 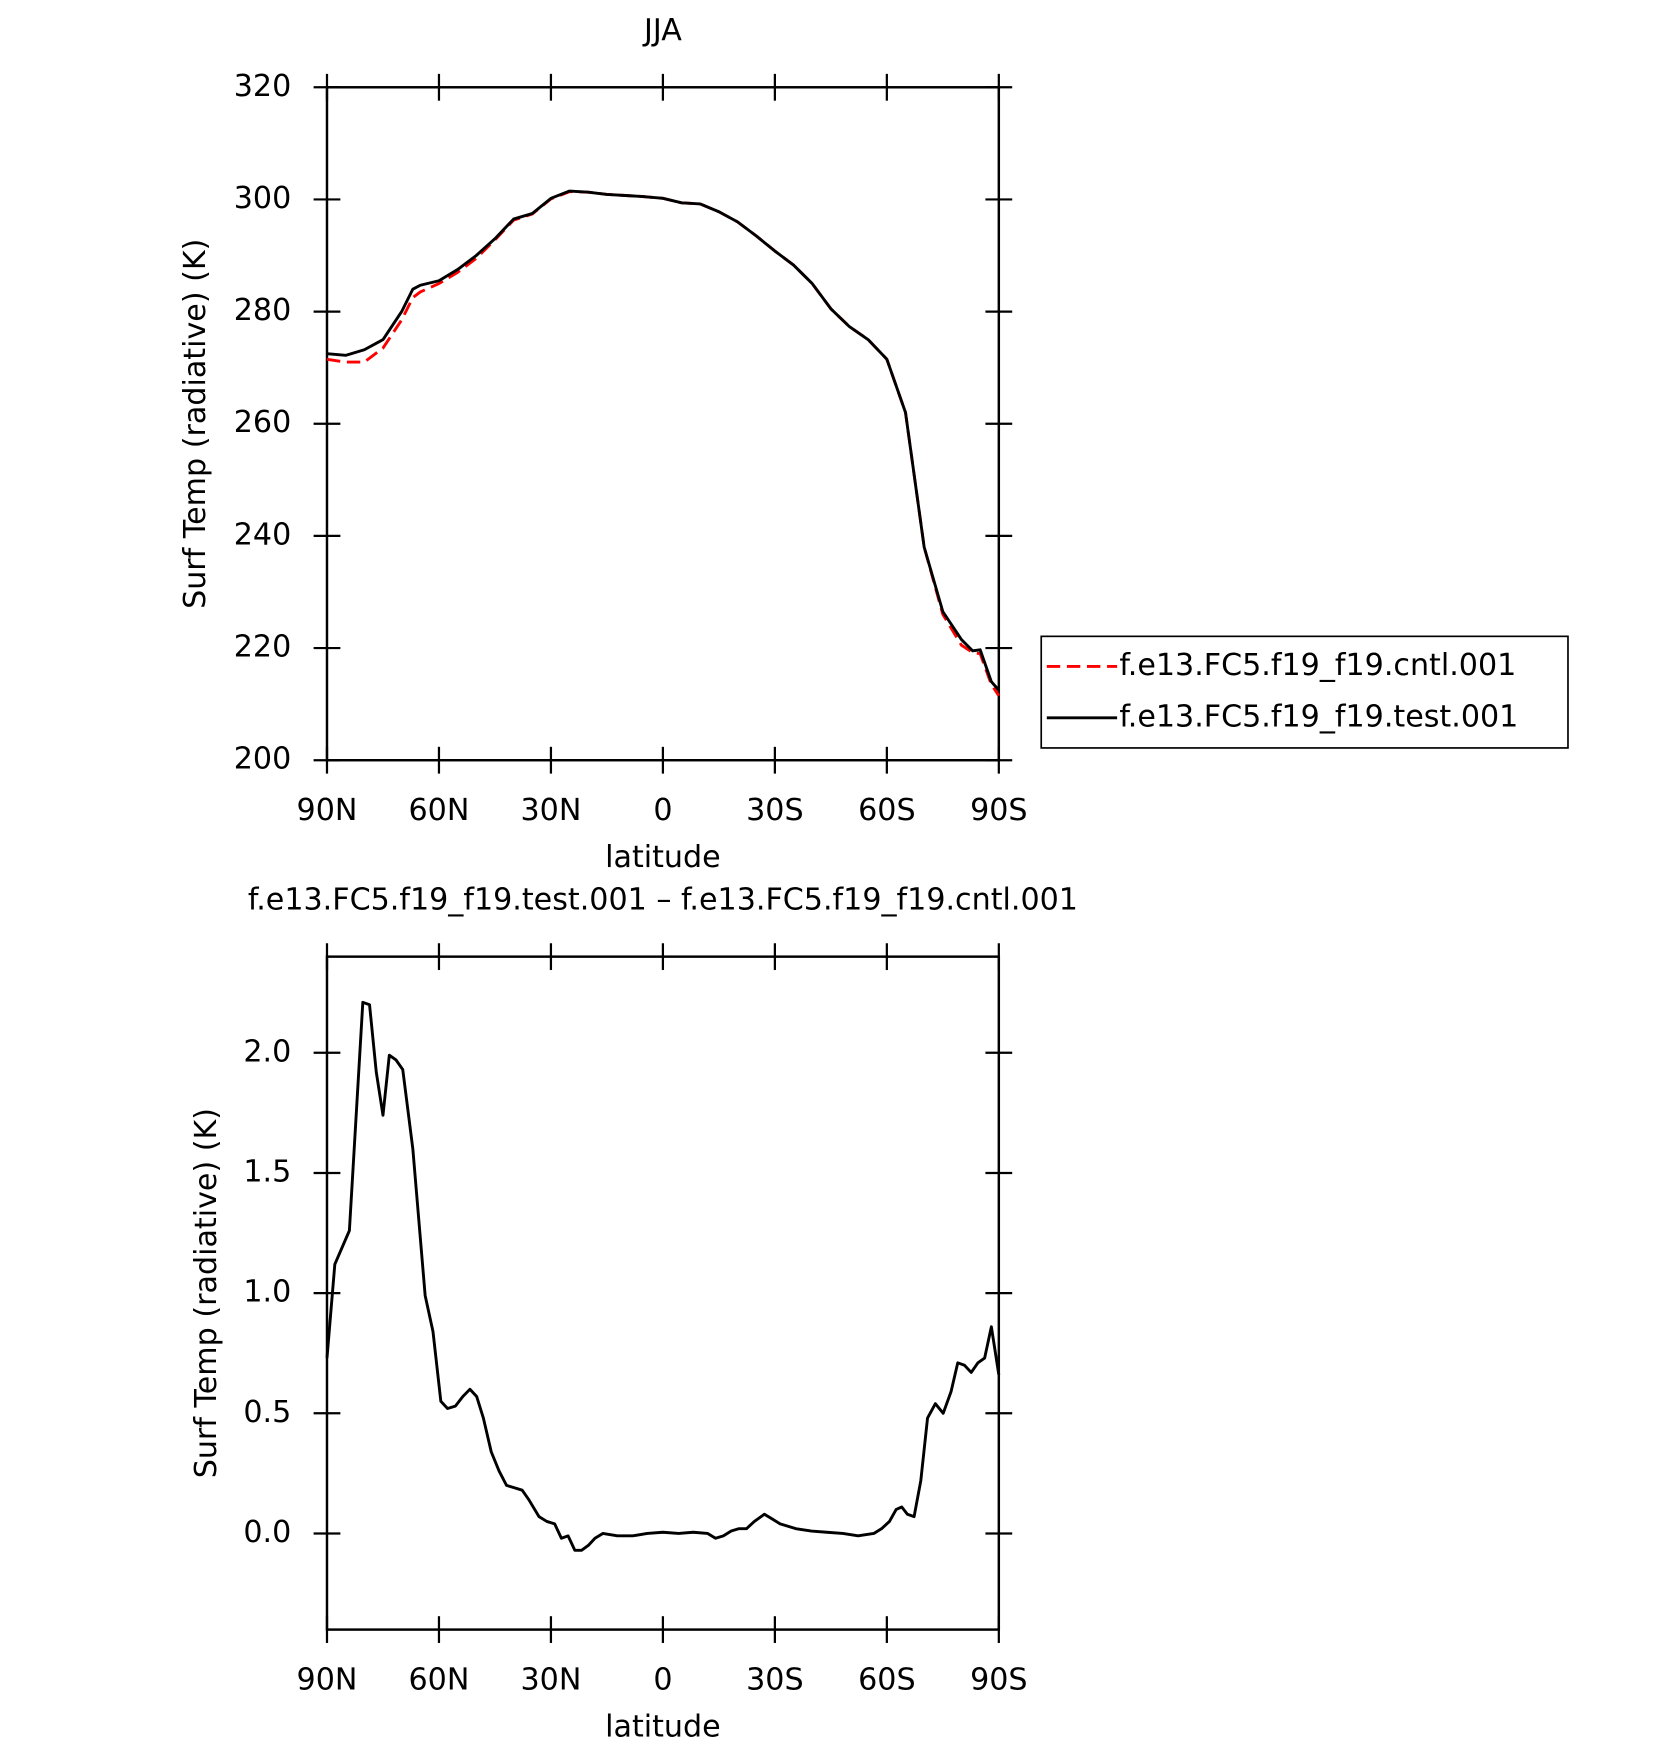 I want to click on y-tick-label: 240, so click(x=263, y=534).